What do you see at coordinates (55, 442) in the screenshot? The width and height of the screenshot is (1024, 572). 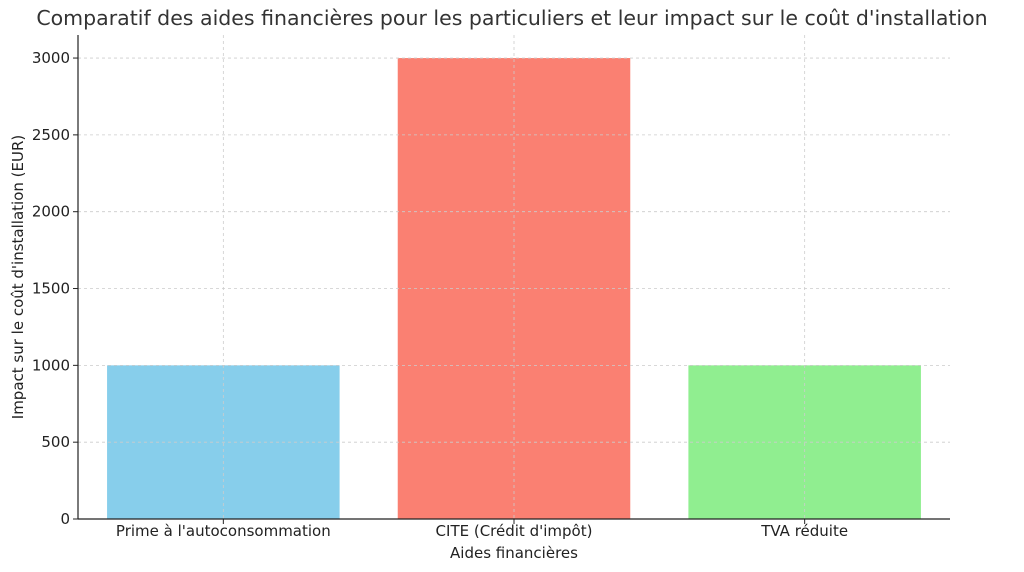 I see `y-tick-label: 500` at bounding box center [55, 442].